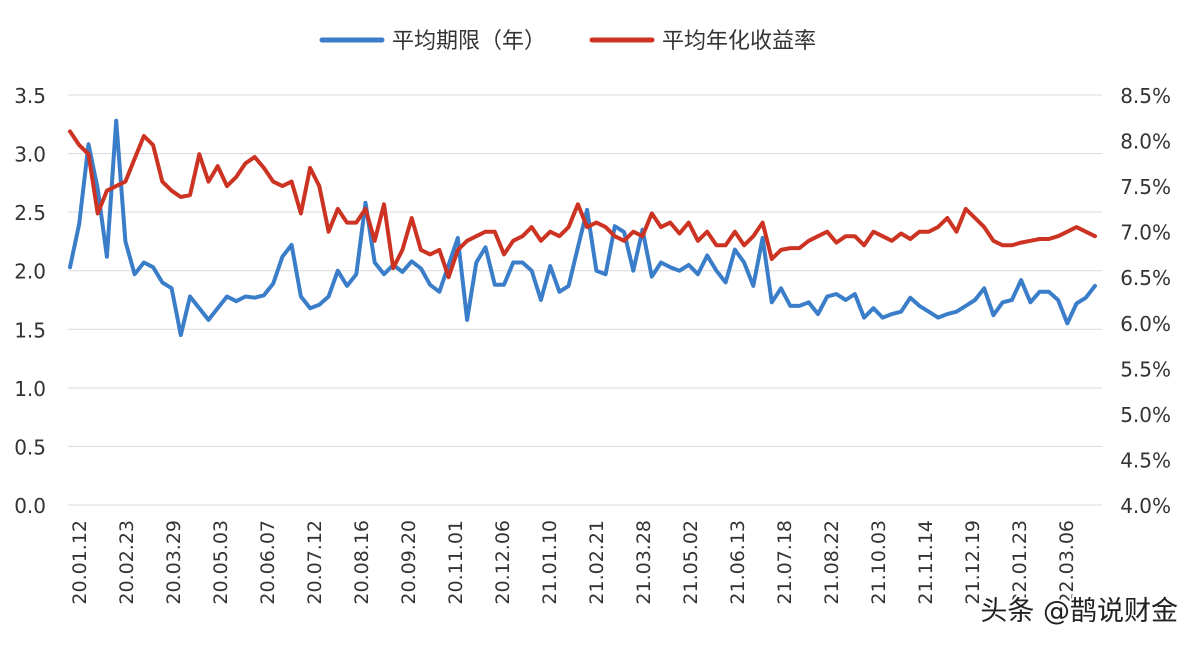 The image size is (1200, 645). What do you see at coordinates (1145, 187) in the screenshot?
I see `y-right-tick-label: 7.5%` at bounding box center [1145, 187].